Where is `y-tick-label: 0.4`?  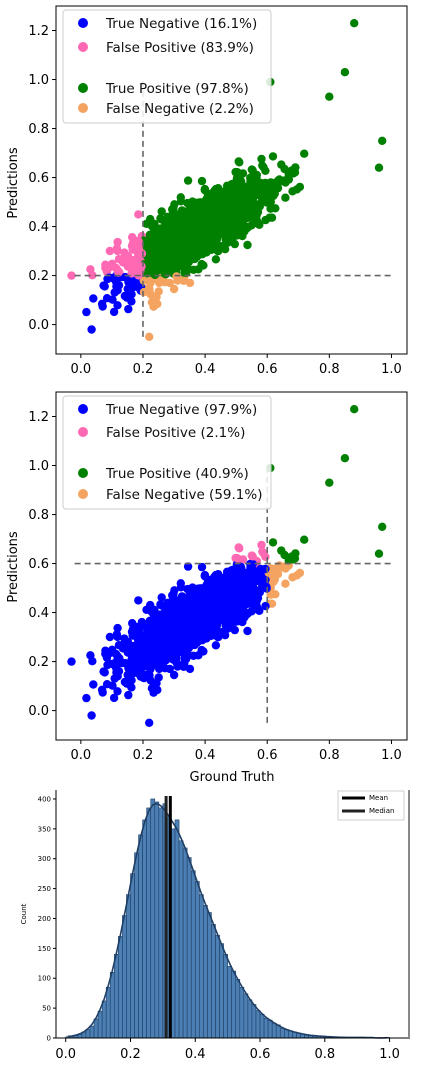 y-tick-label: 0.4 is located at coordinates (38, 227).